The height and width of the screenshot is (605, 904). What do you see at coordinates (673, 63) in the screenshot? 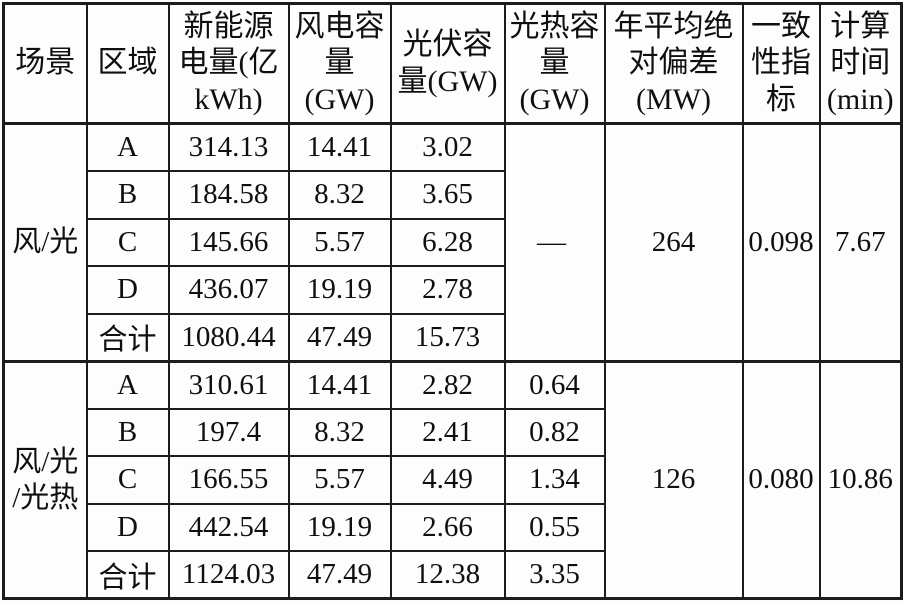
I see `header-mad: 年平均绝 对偏差 (MW)` at bounding box center [673, 63].